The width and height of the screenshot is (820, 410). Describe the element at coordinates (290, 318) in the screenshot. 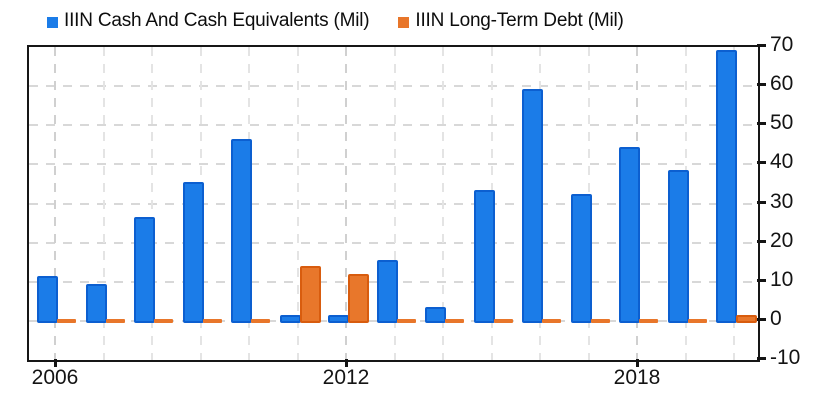

I see `bar-cash-2011` at that location.